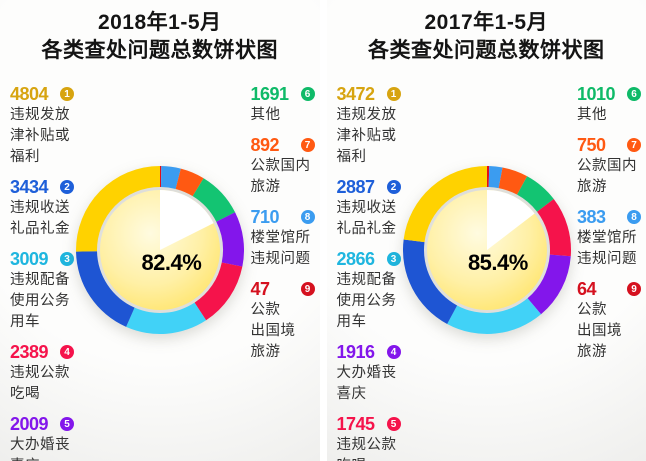 Image resolution: width=646 pixels, height=461 pixels. What do you see at coordinates (280, 238) in the screenshot?
I see `legend-label-line: 楼堂馆所` at bounding box center [280, 238].